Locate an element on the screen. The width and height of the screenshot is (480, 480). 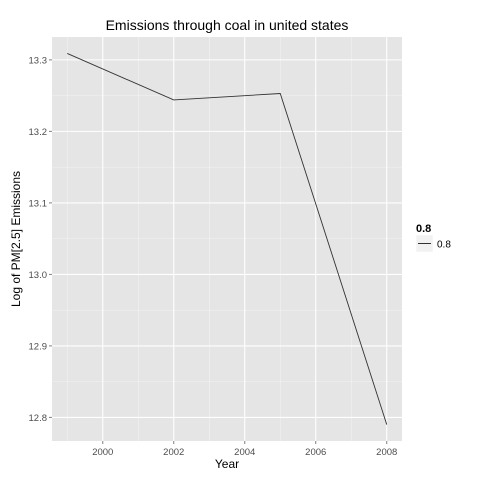
x-tick-label: 2004 is located at coordinates (244, 452).